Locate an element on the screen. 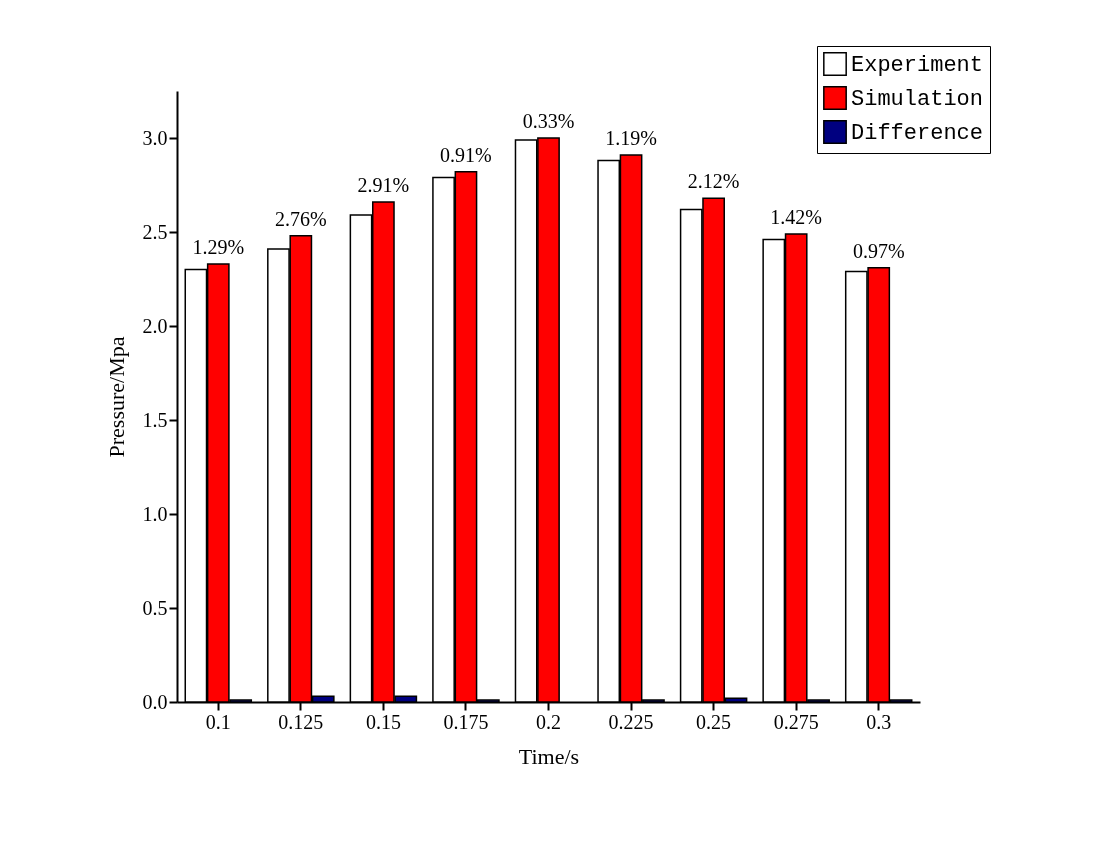 This screenshot has width=1107, height=845. annotation: 1.29% is located at coordinates (218, 246).